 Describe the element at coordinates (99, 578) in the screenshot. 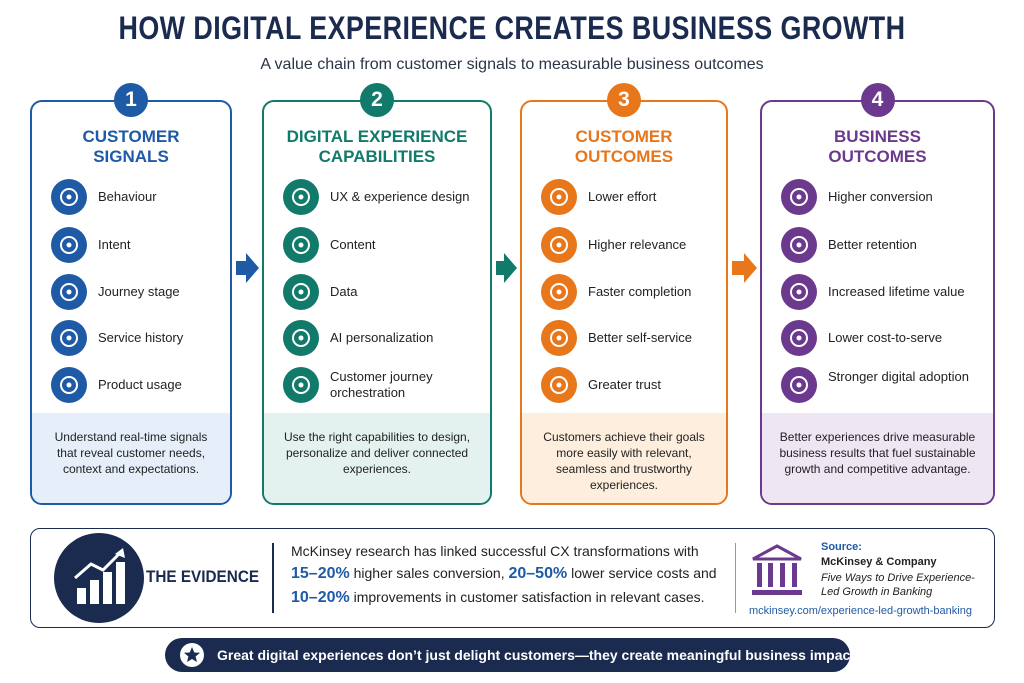

I see `evidence-icon` at that location.